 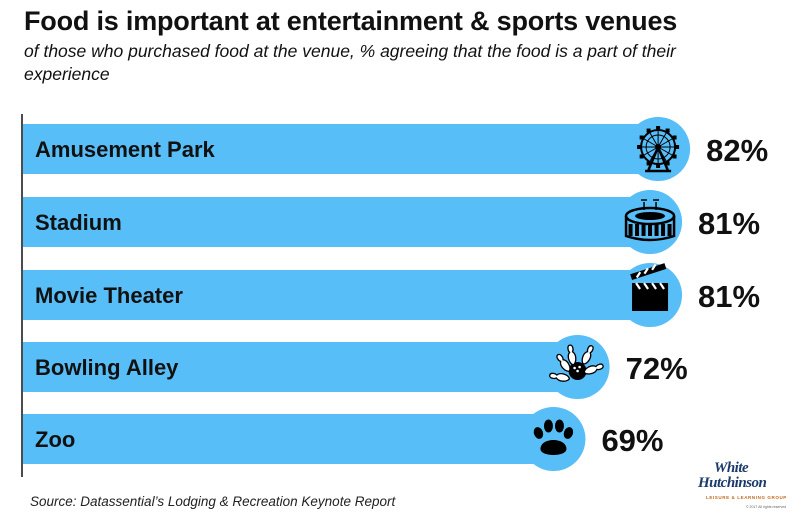 What do you see at coordinates (766, 507) in the screenshot?
I see `logo-copyright: © 2017 All rights reserved` at bounding box center [766, 507].